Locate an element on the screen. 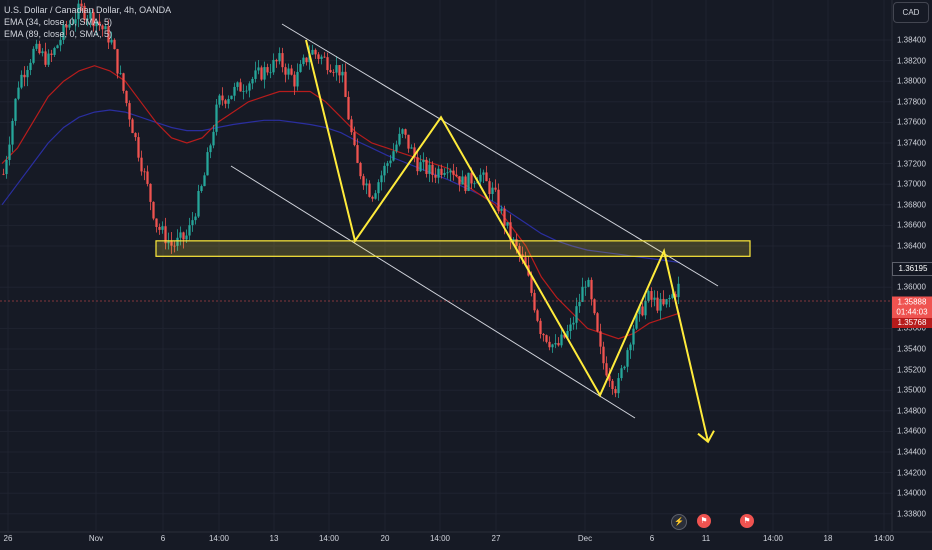 The image size is (932, 550). price-axis-label: 1.34200 is located at coordinates (911, 473).